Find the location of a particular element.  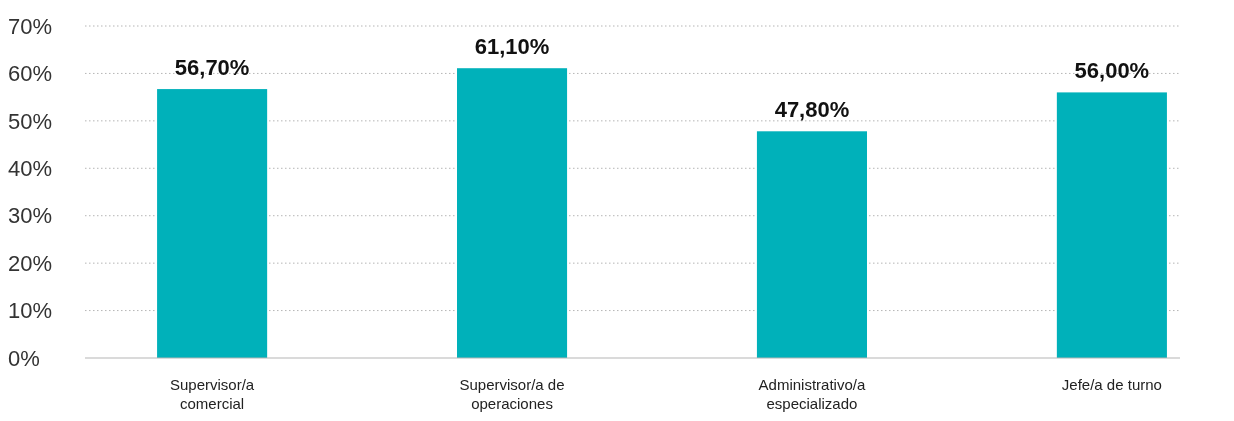

data-label: 61,10% is located at coordinates (512, 47).